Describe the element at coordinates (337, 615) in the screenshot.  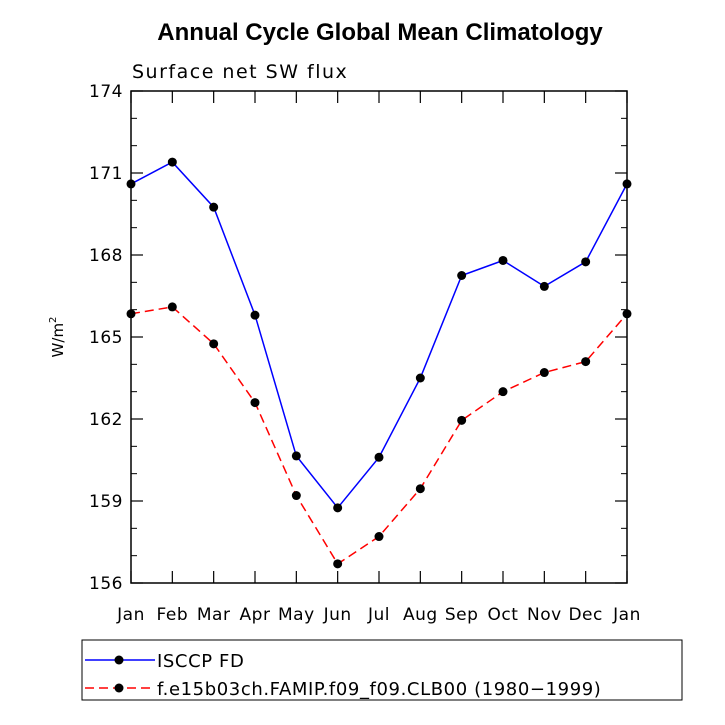
I see `x-tick-label: Jun` at that location.